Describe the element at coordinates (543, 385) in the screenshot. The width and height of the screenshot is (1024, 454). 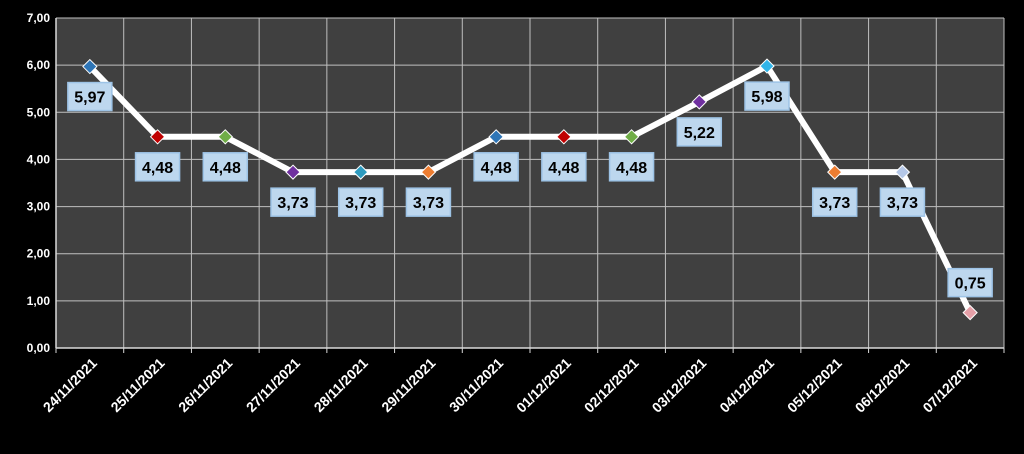
I see `x-tick-label: 01/12/2021` at that location.